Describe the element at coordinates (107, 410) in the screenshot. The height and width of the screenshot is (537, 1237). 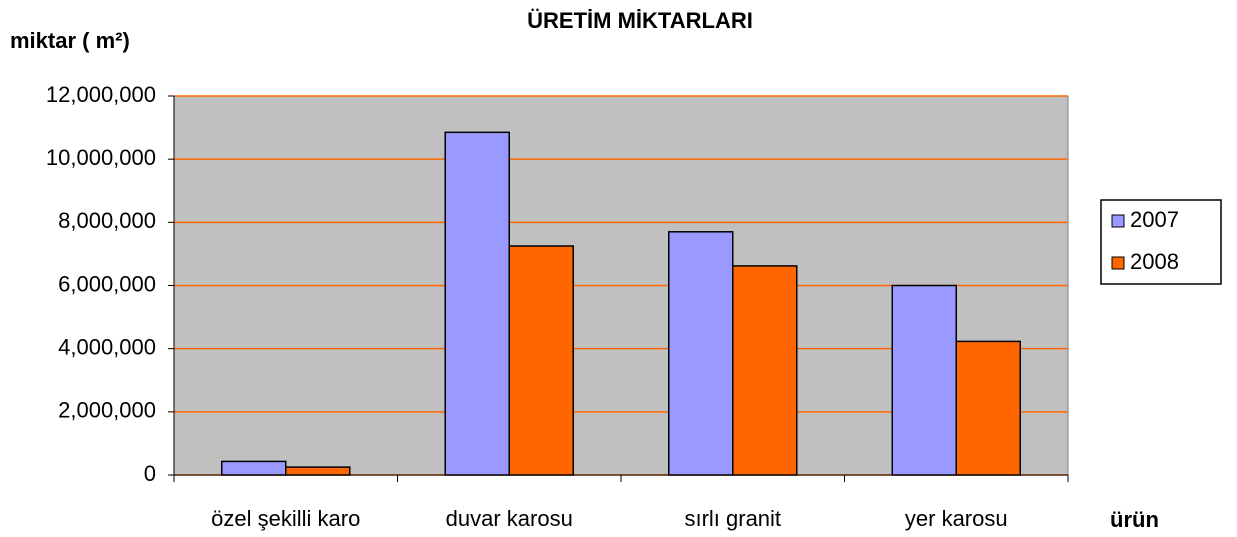
I see `y-tick-label: 2,000,000` at that location.